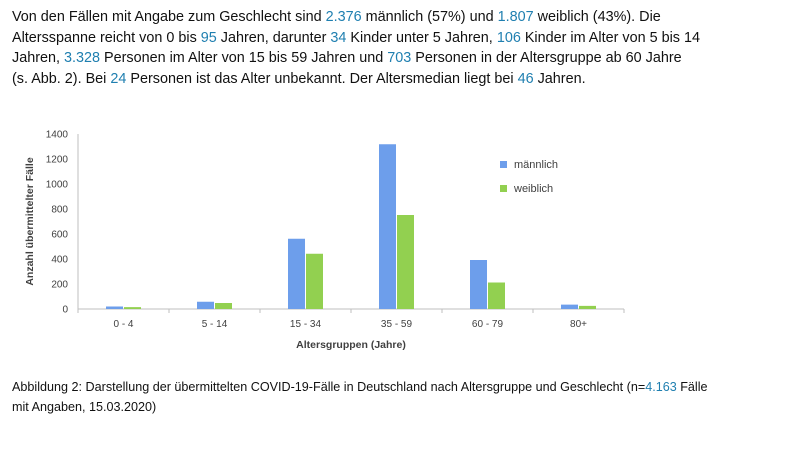  What do you see at coordinates (82, 58) in the screenshot?
I see `highlighted-number: 3.328` at bounding box center [82, 58].